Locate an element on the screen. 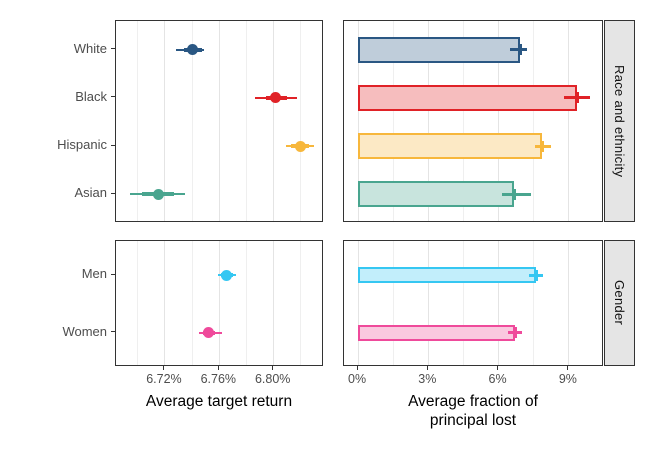 The width and height of the screenshot is (654, 458). x-axis-title-principal-lost: Average fraction of principal lost is located at coordinates (473, 411).